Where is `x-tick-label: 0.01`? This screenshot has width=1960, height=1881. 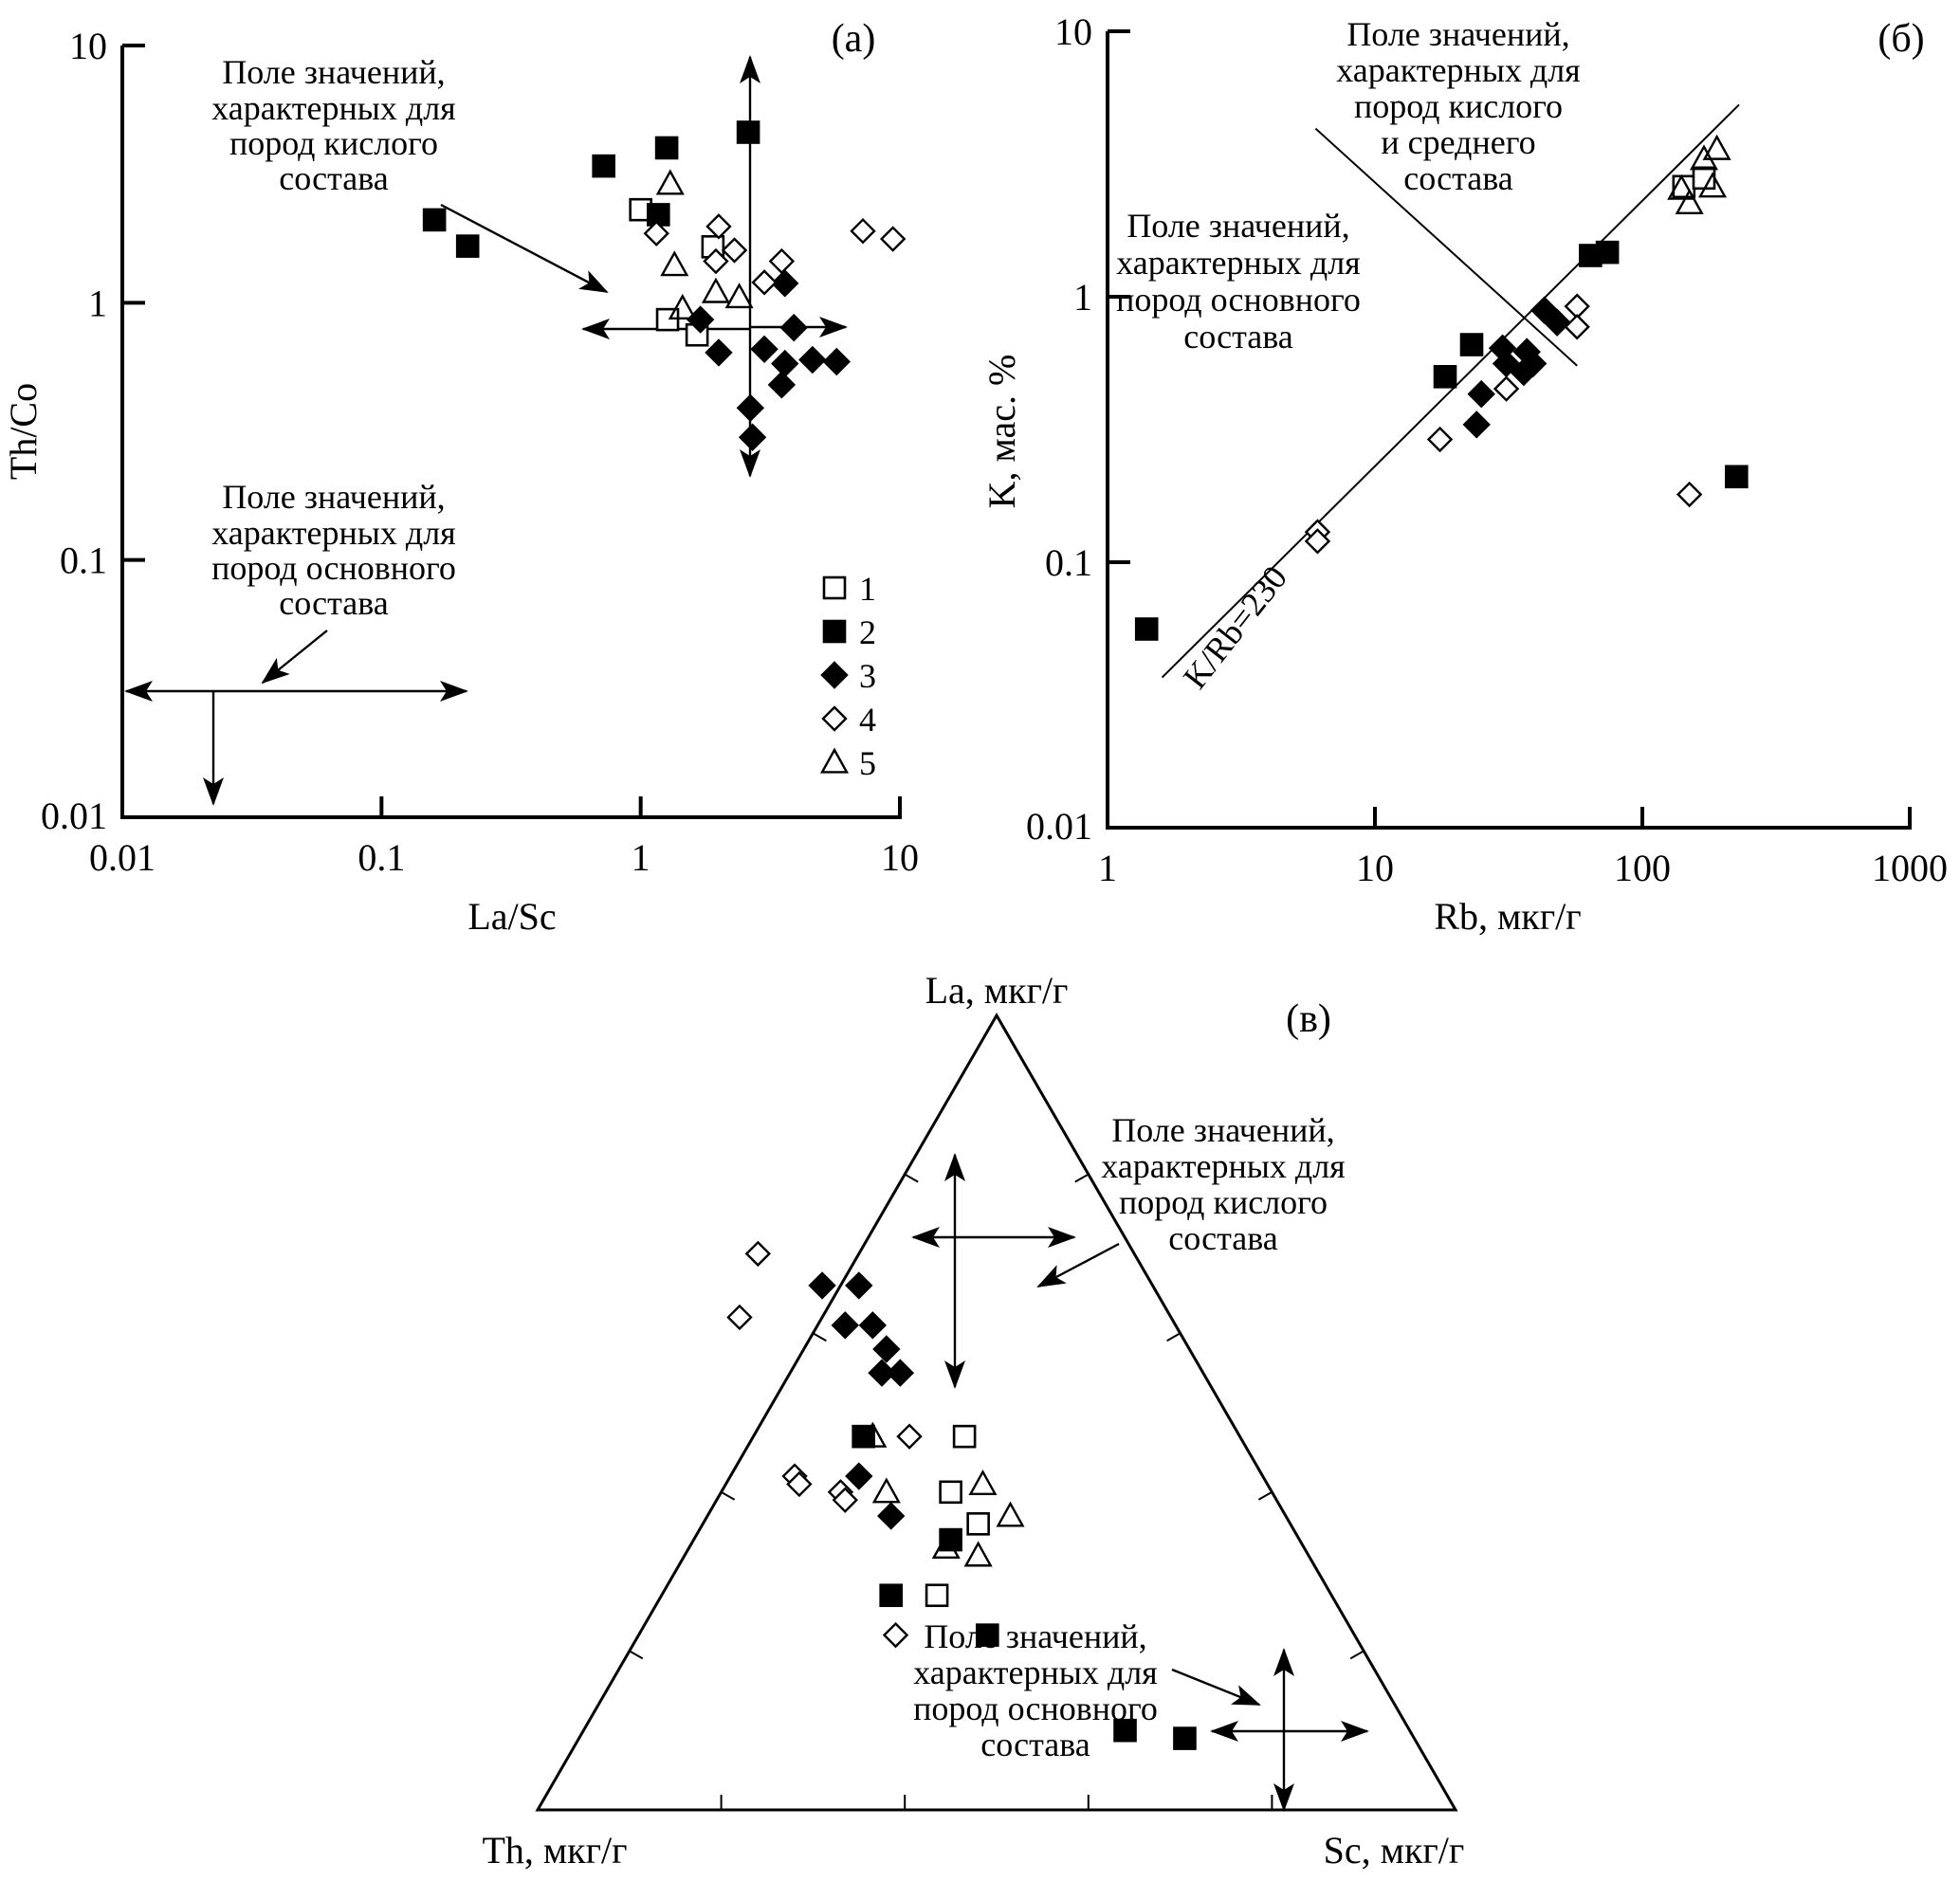 x-tick-label: 0.01 is located at coordinates (122, 857).